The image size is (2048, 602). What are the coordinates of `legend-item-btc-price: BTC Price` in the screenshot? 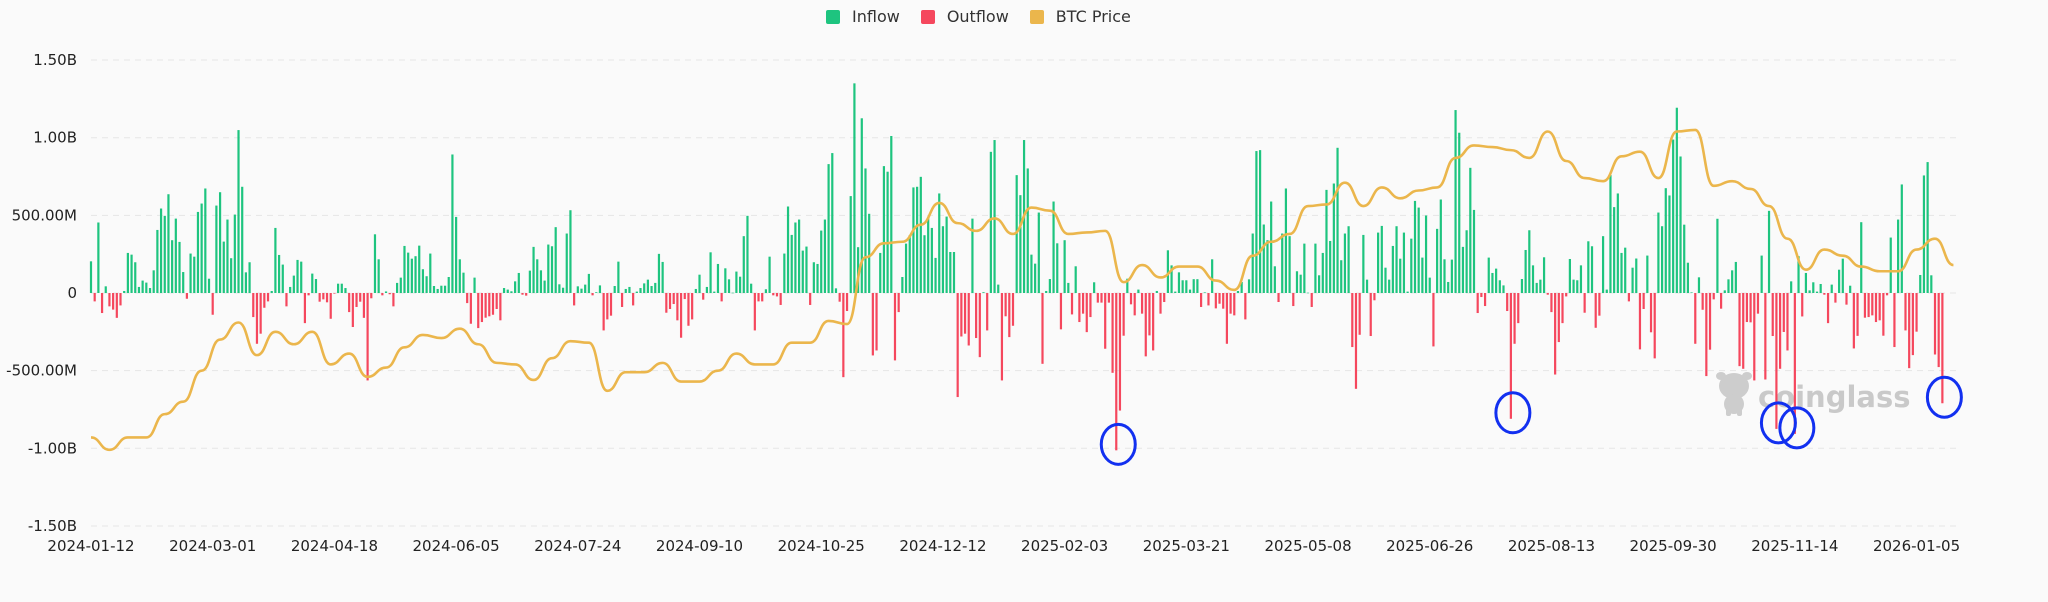 It's located at (1080, 16).